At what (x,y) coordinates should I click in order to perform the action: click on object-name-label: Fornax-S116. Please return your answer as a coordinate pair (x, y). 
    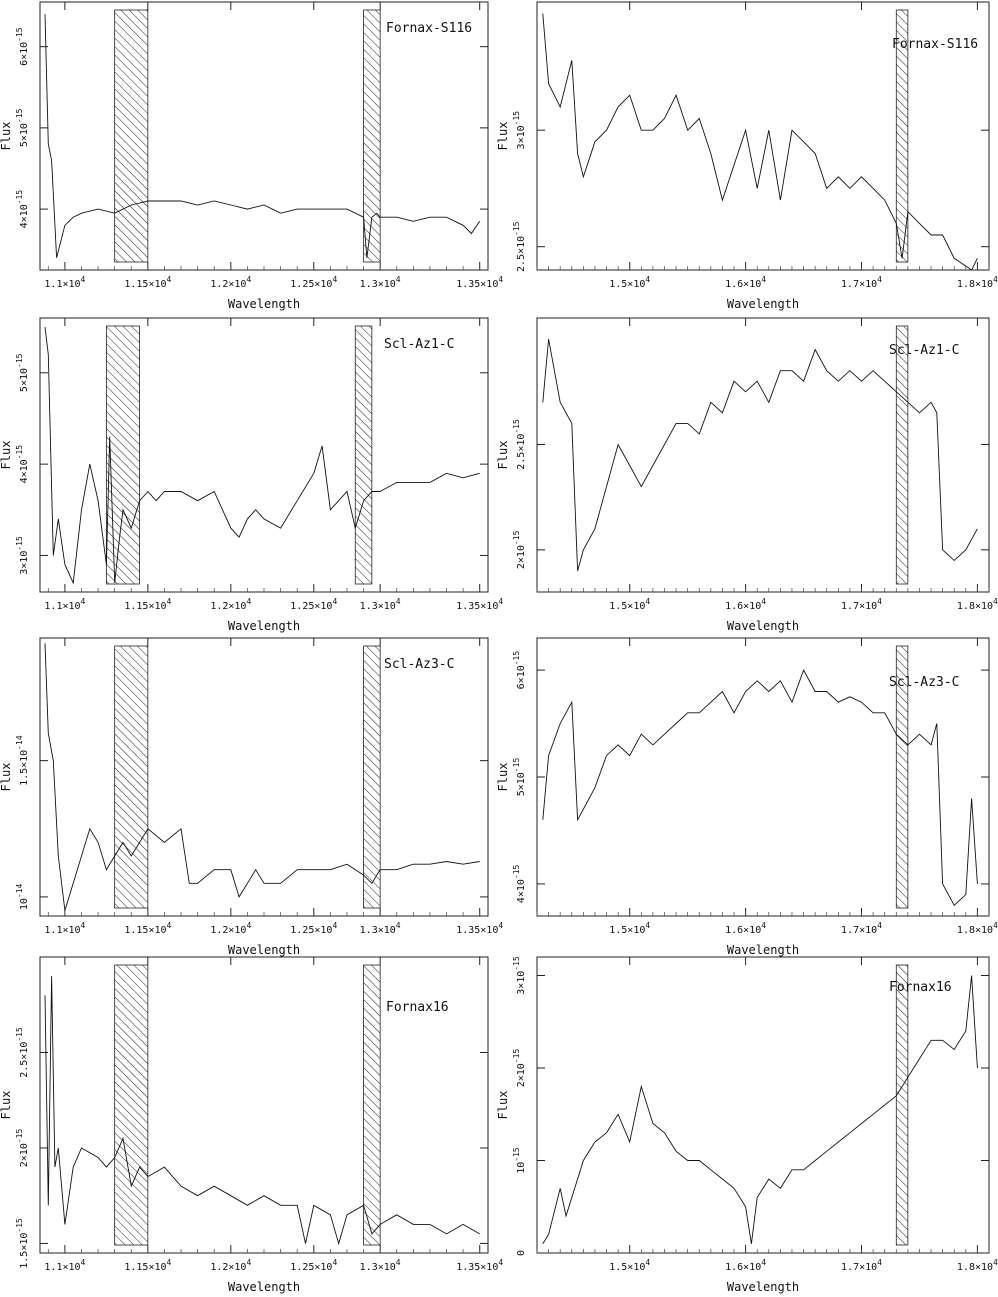
    Looking at the image, I should click on (429, 28).